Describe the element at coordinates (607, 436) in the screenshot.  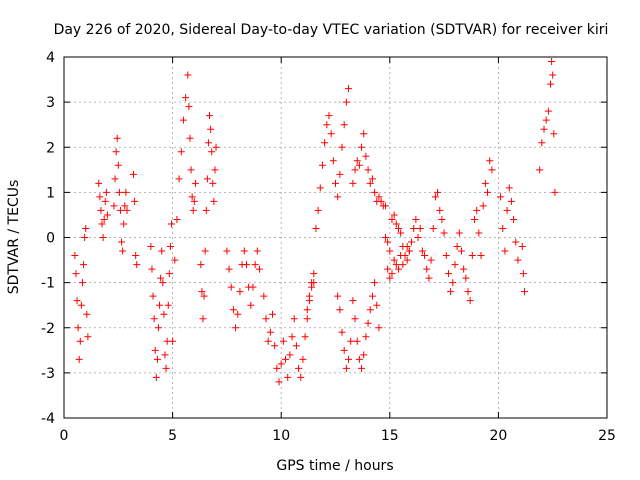
I see `x-tick-label: 25` at that location.